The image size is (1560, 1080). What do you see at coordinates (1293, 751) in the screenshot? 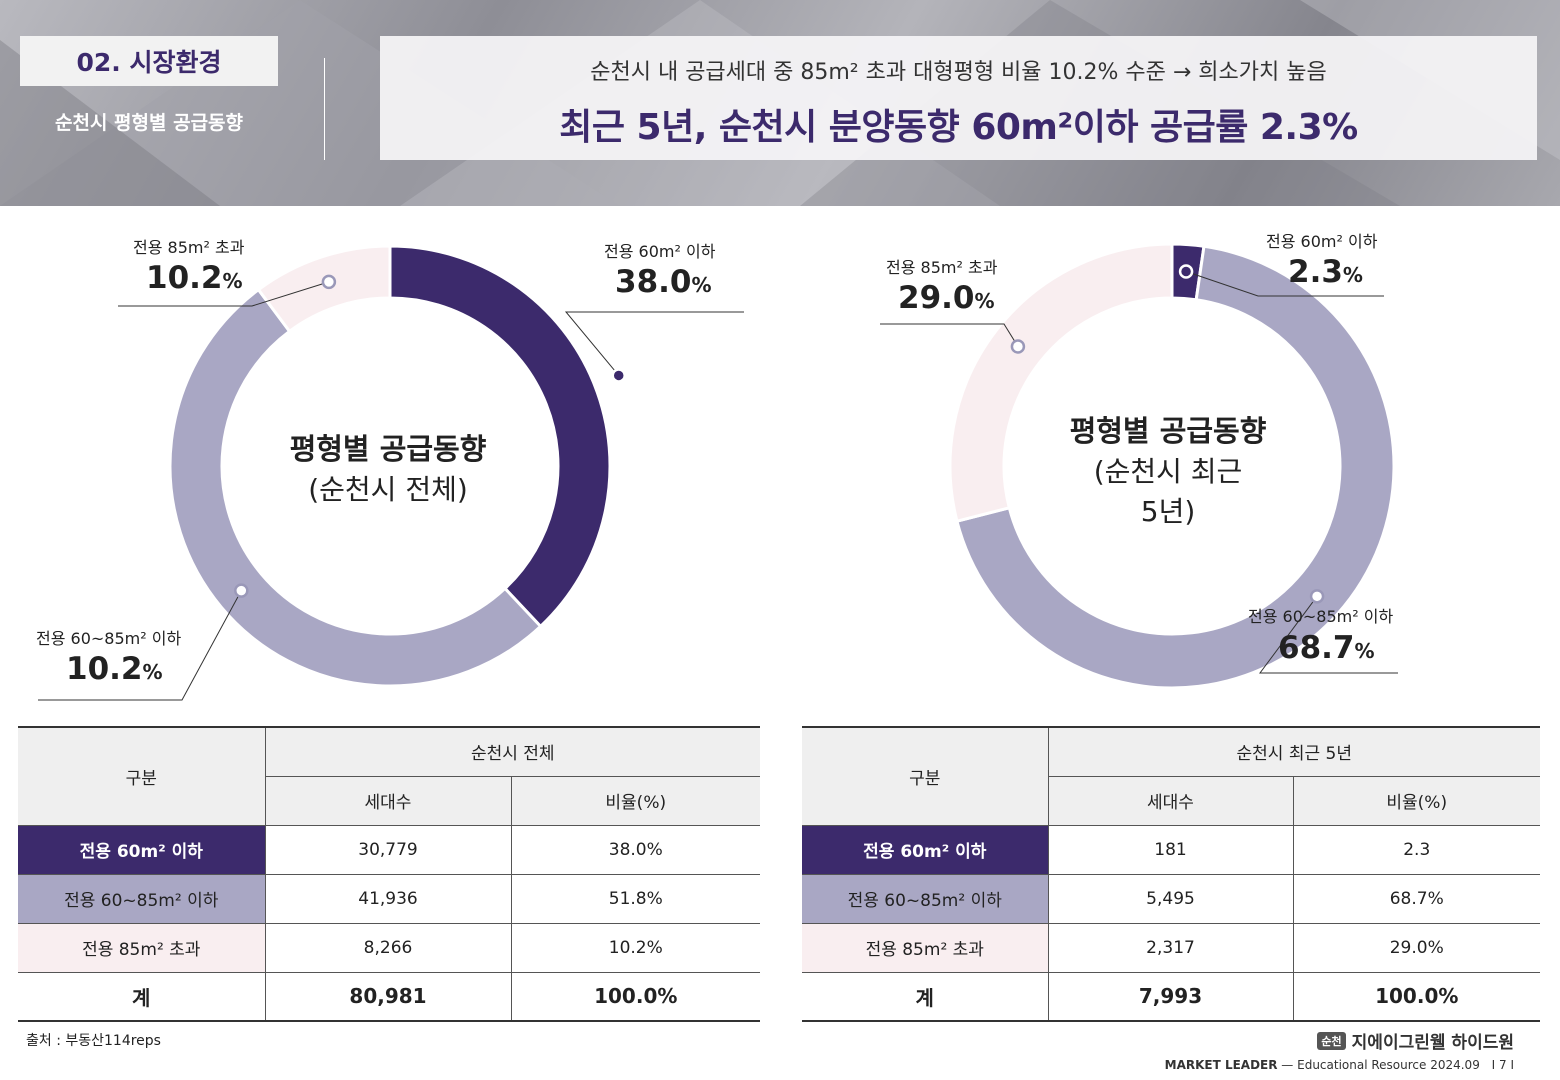
I see `table-recent-header-group: 순천시 최근 5년` at bounding box center [1293, 751].